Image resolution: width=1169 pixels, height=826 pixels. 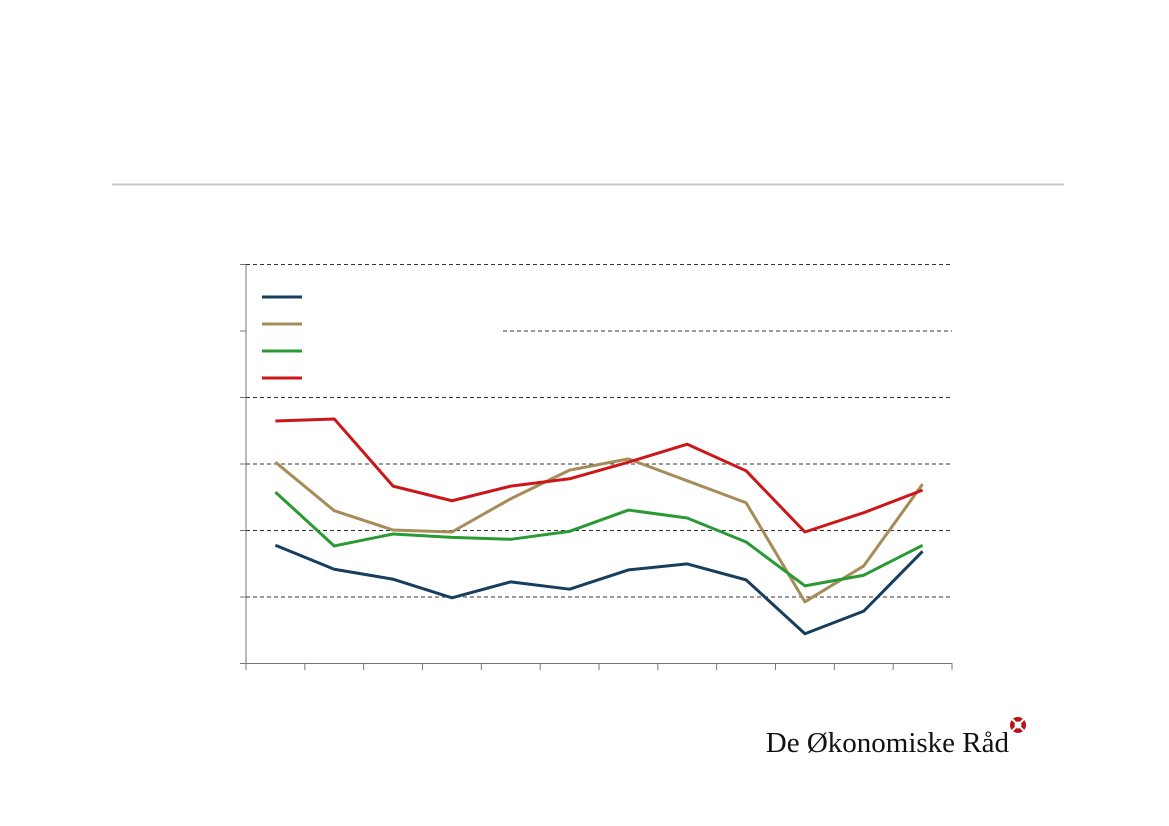 I want to click on logo-icon, so click(x=1018, y=725).